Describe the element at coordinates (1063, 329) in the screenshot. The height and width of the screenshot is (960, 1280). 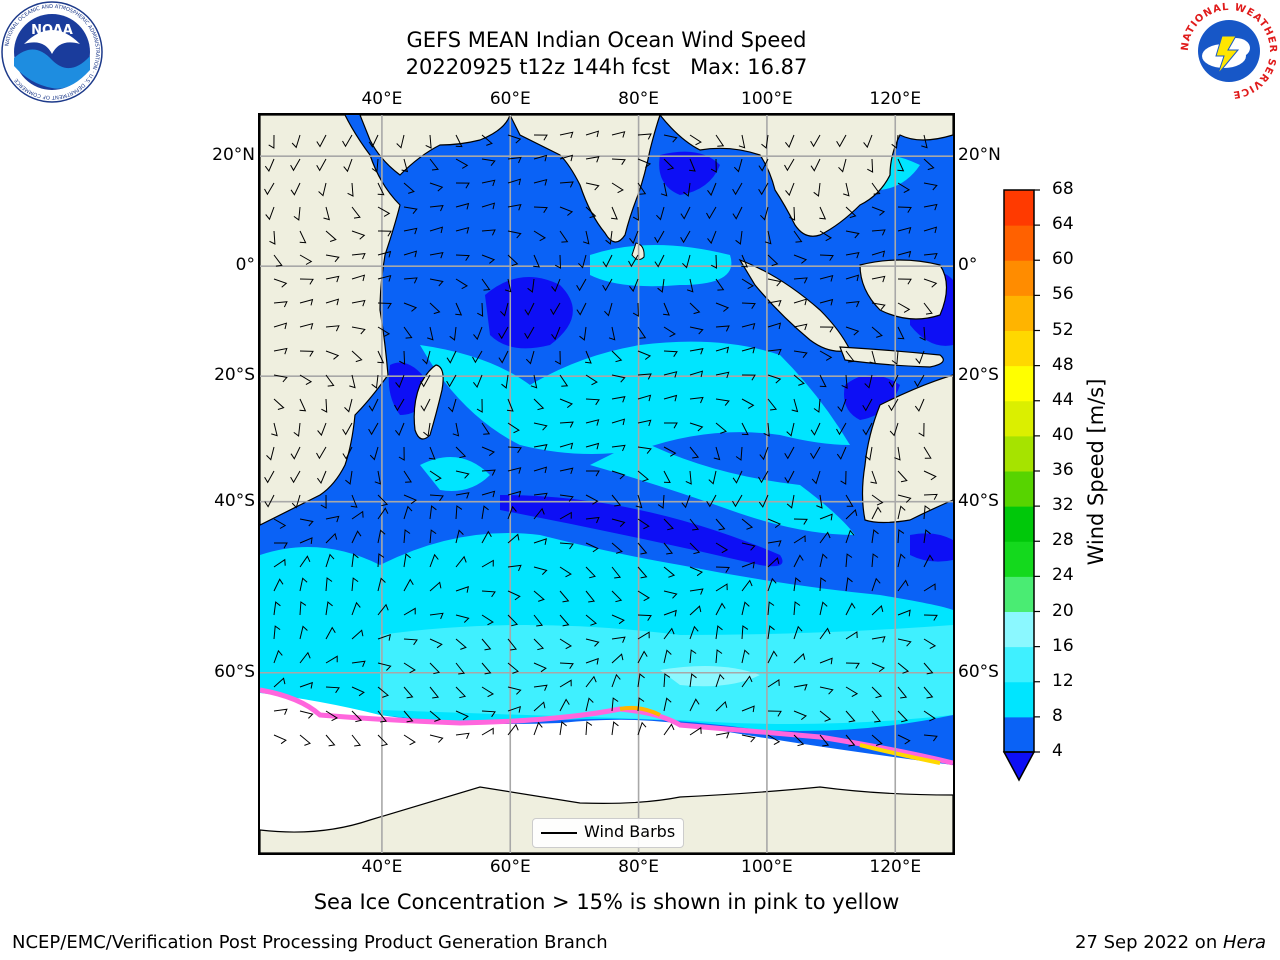
I see `colorbar-tick-12: 52` at that location.